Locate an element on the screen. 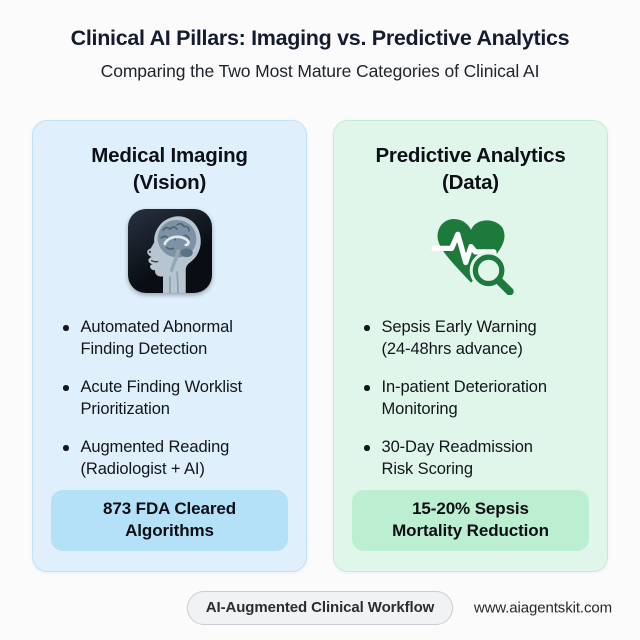  stat-badge-sepsis: 15-20% Sepsis Mortality Reduction is located at coordinates (470, 520).